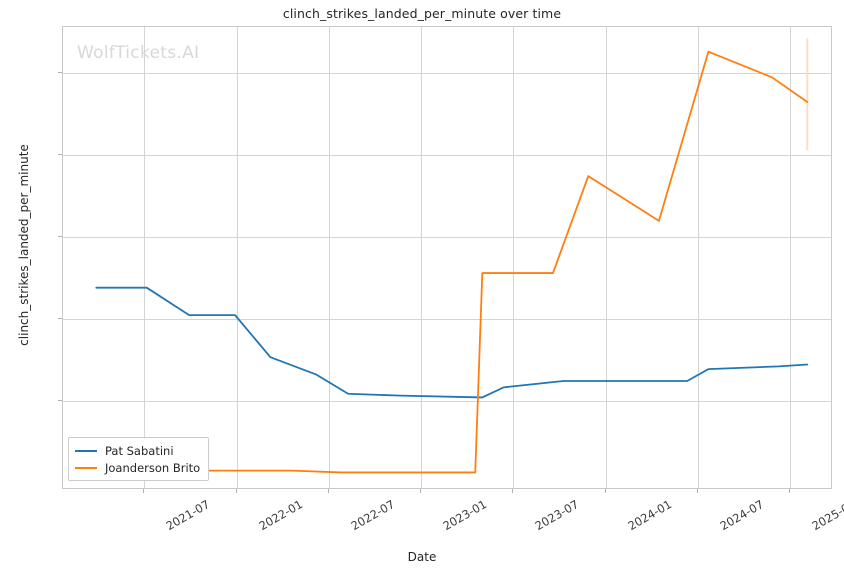  Describe the element at coordinates (465, 515) in the screenshot. I see `xtick-label: 2023-01` at that location.